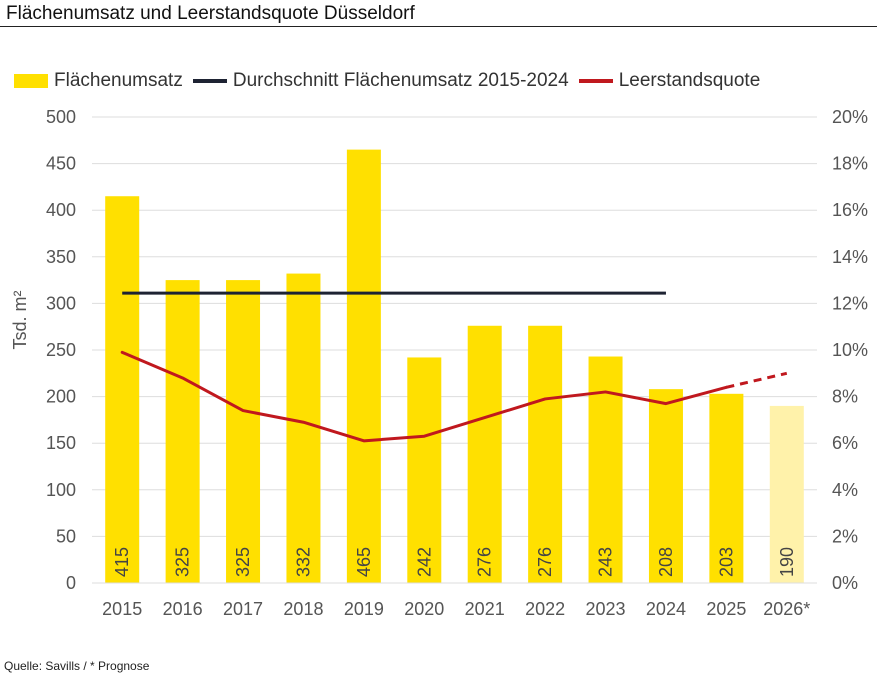  Describe the element at coordinates (243, 609) in the screenshot. I see `x-tick-label: 2017` at that location.